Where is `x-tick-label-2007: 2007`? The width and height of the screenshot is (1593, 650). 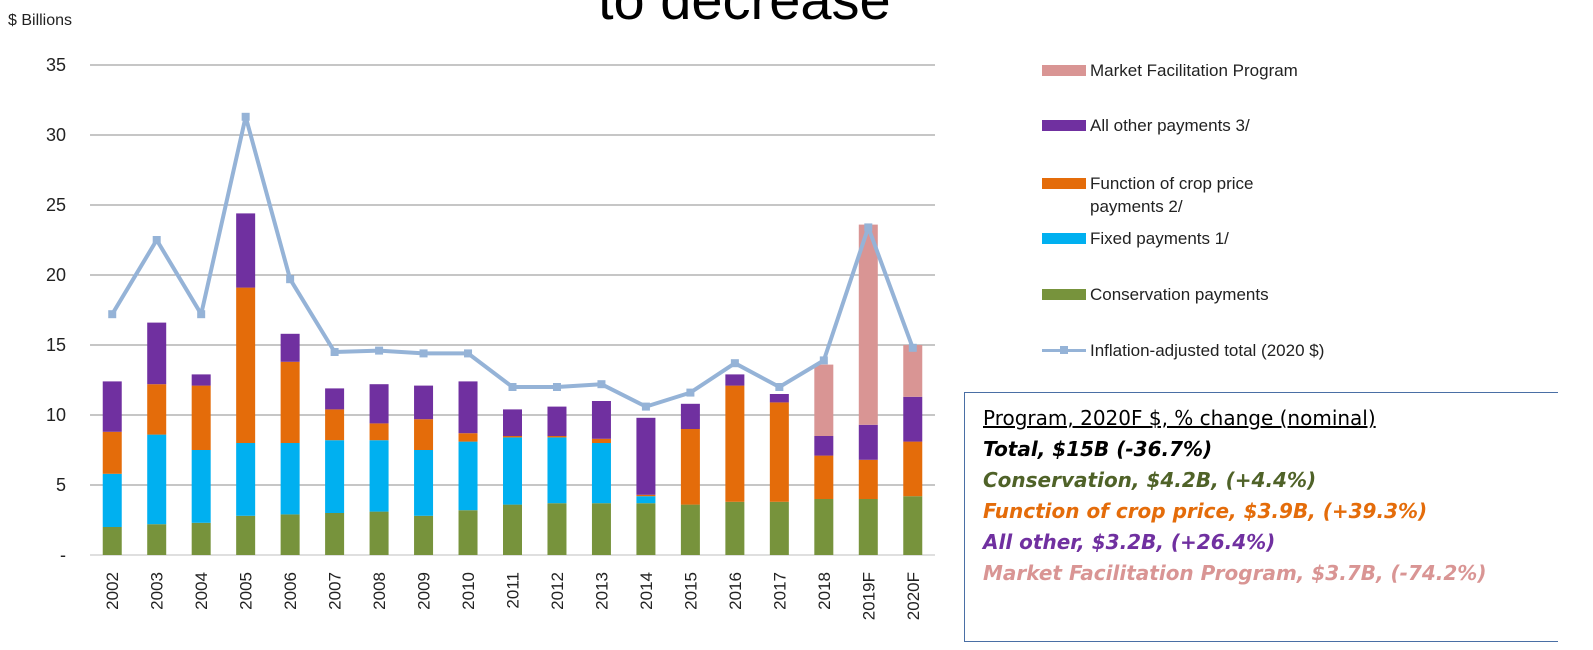 x-tick-label-2007: 2007 is located at coordinates (335, 591).